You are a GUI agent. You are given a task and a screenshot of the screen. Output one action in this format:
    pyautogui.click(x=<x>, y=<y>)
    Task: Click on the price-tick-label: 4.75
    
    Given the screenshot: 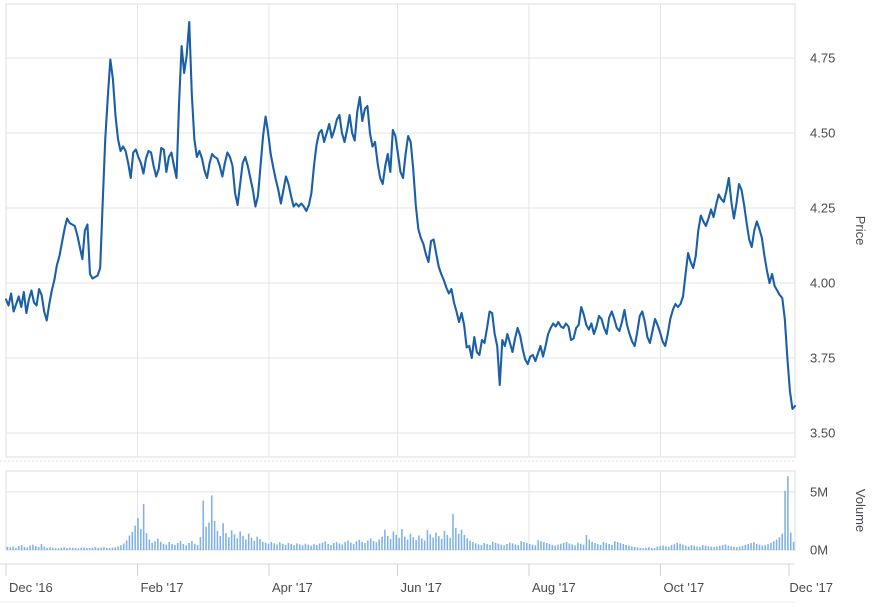 What is the action you would take?
    pyautogui.click(x=822, y=58)
    